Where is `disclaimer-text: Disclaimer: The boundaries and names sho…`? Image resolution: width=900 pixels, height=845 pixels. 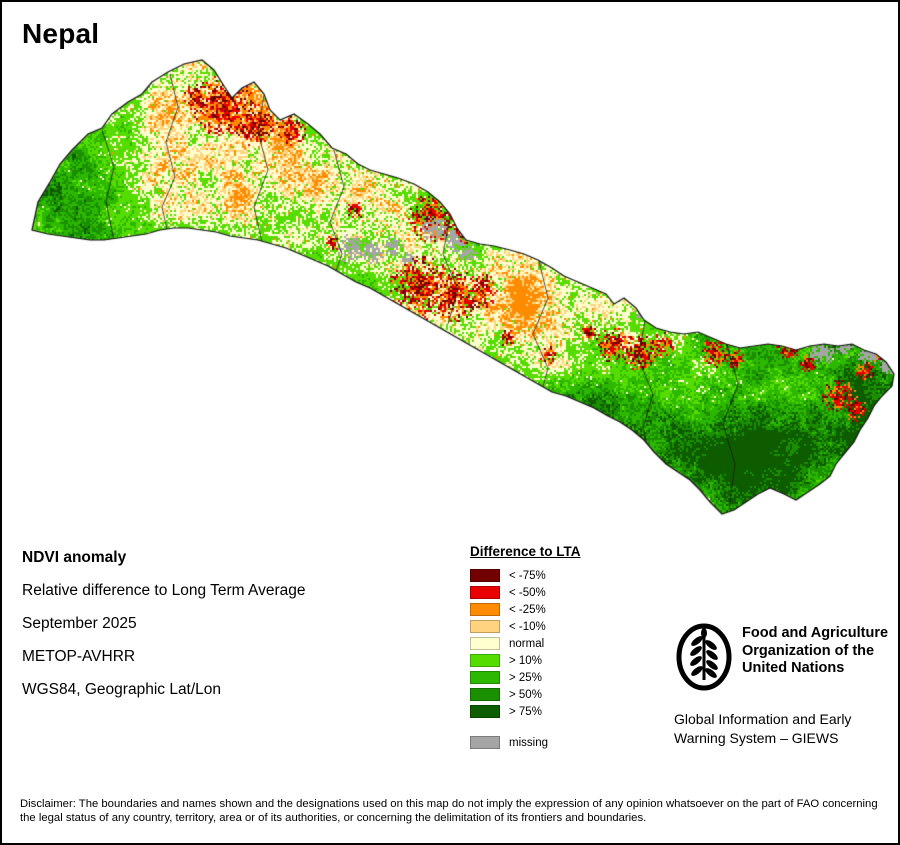
disclaimer-text: Disclaimer: The boundaries and names sho… is located at coordinates (449, 811).